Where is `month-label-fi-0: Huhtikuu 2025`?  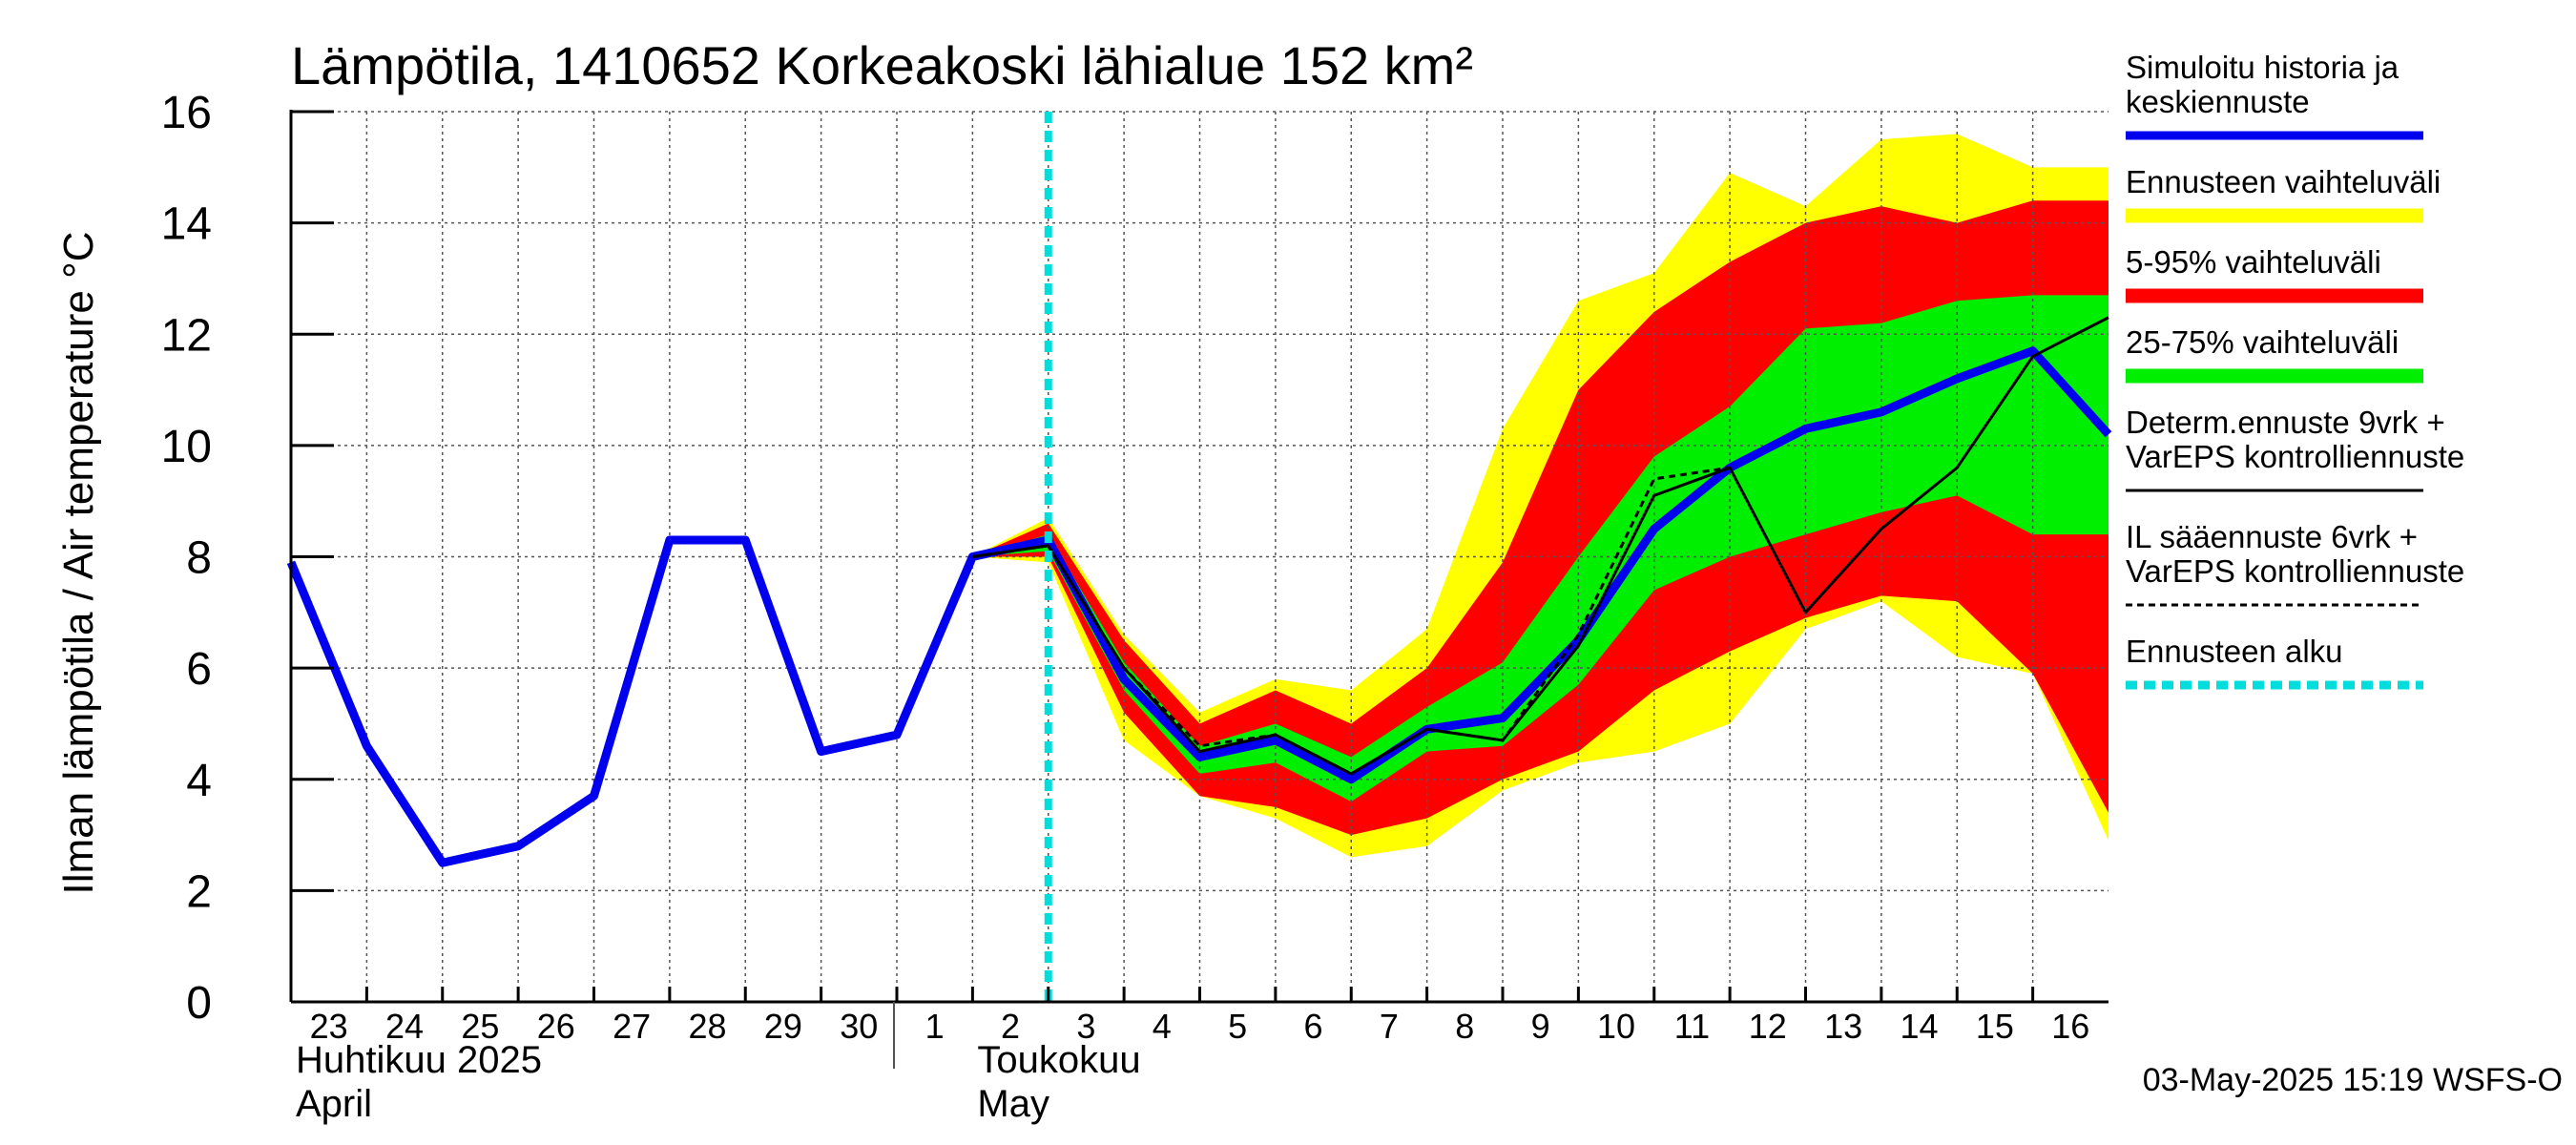
month-label-fi-0: Huhtikuu 2025 is located at coordinates (419, 1060).